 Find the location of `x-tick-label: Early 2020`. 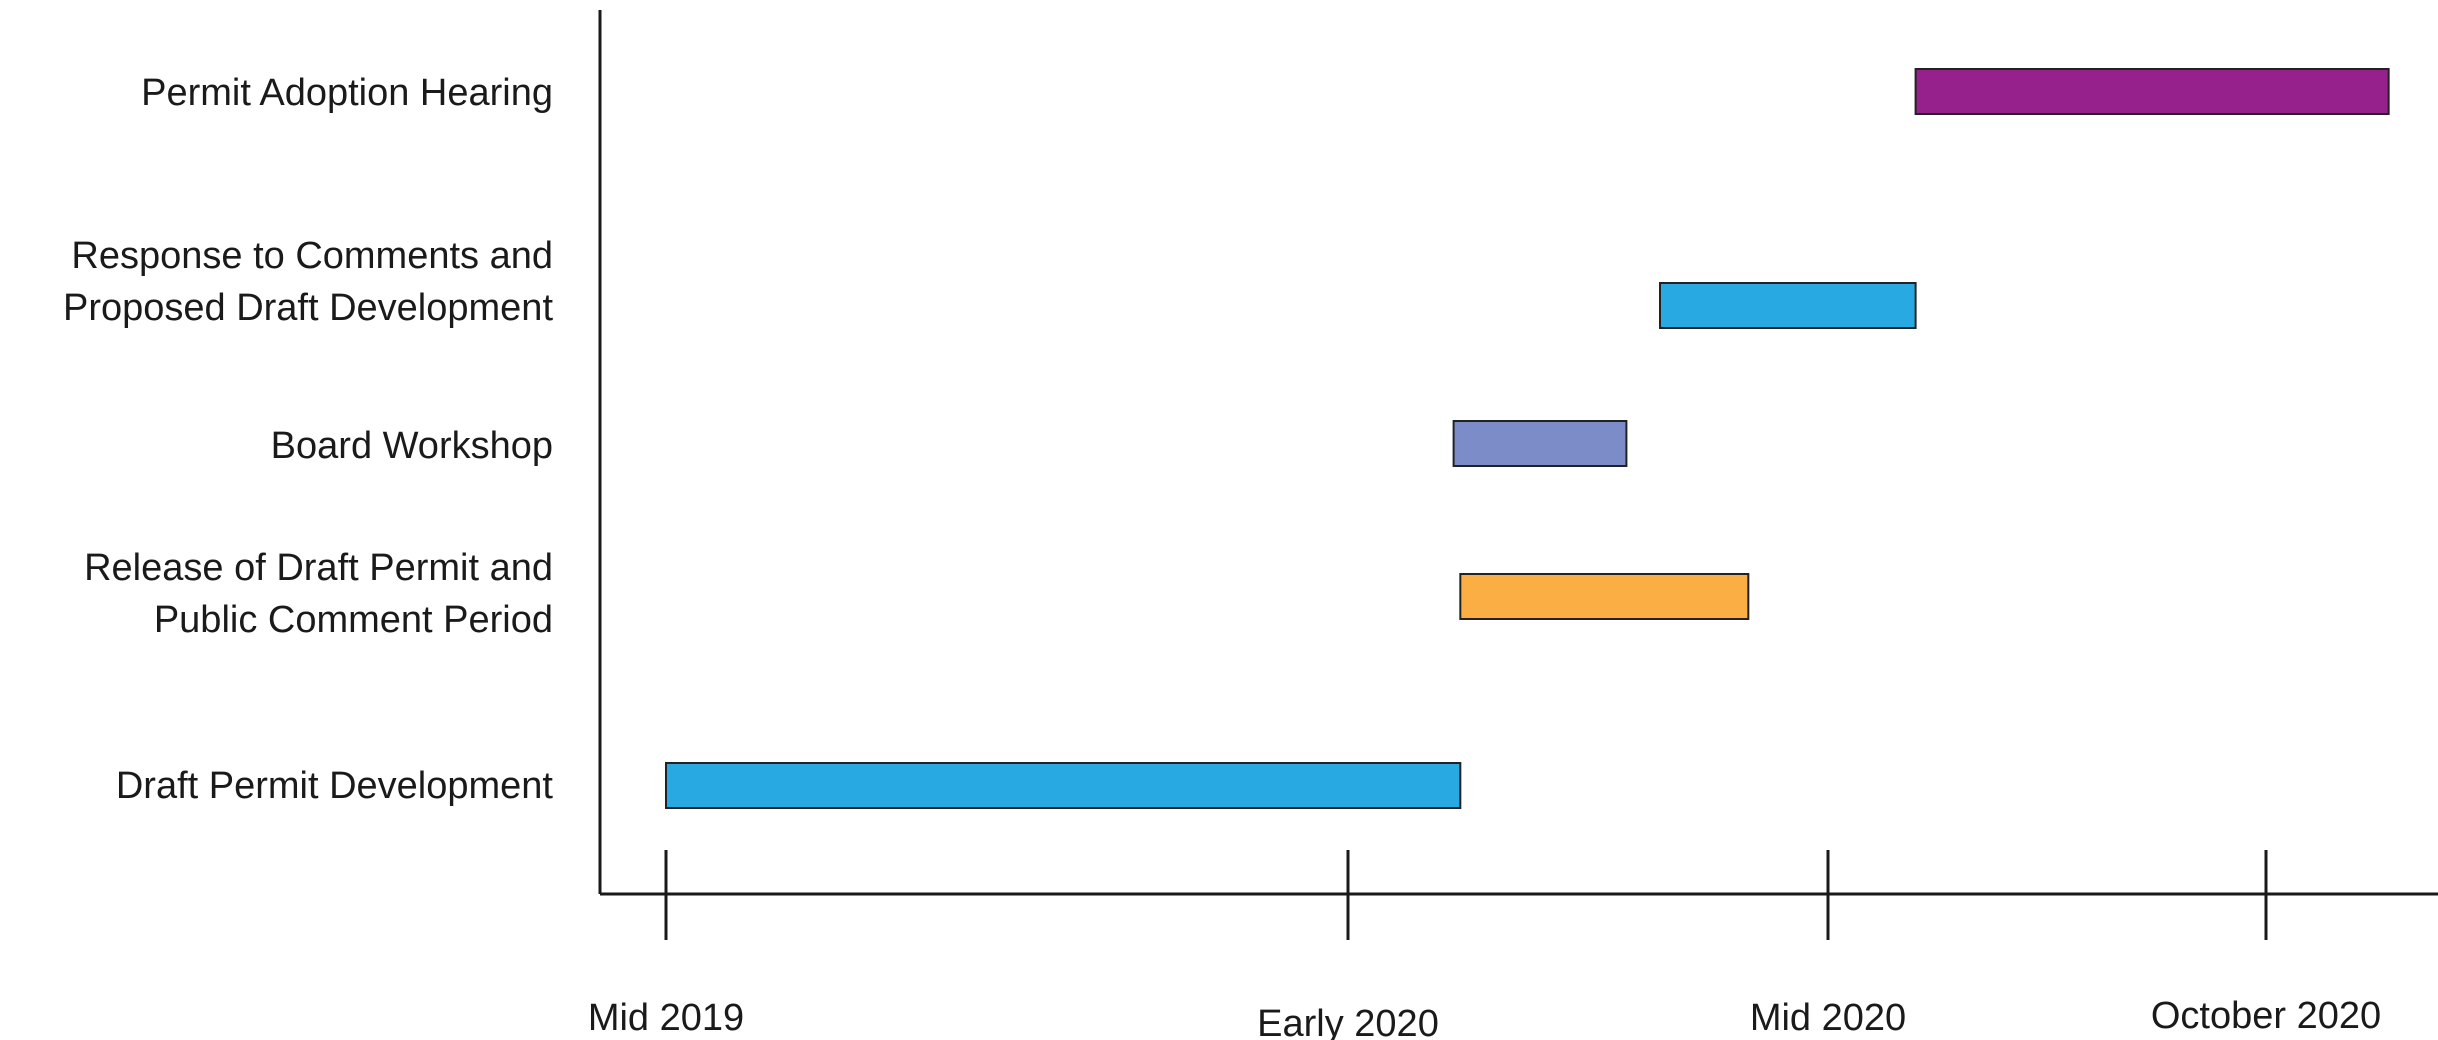

x-tick-label: Early 2020 is located at coordinates (1348, 1021).